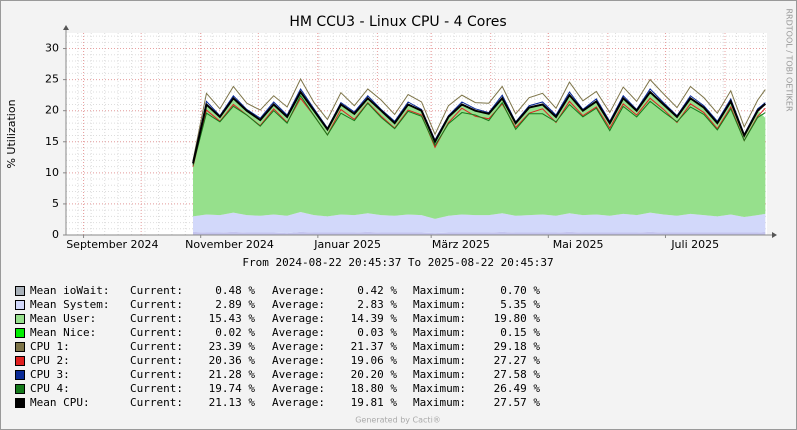 The height and width of the screenshot is (430, 797). I want to click on legend-value: 29.18 %, so click(517, 346).